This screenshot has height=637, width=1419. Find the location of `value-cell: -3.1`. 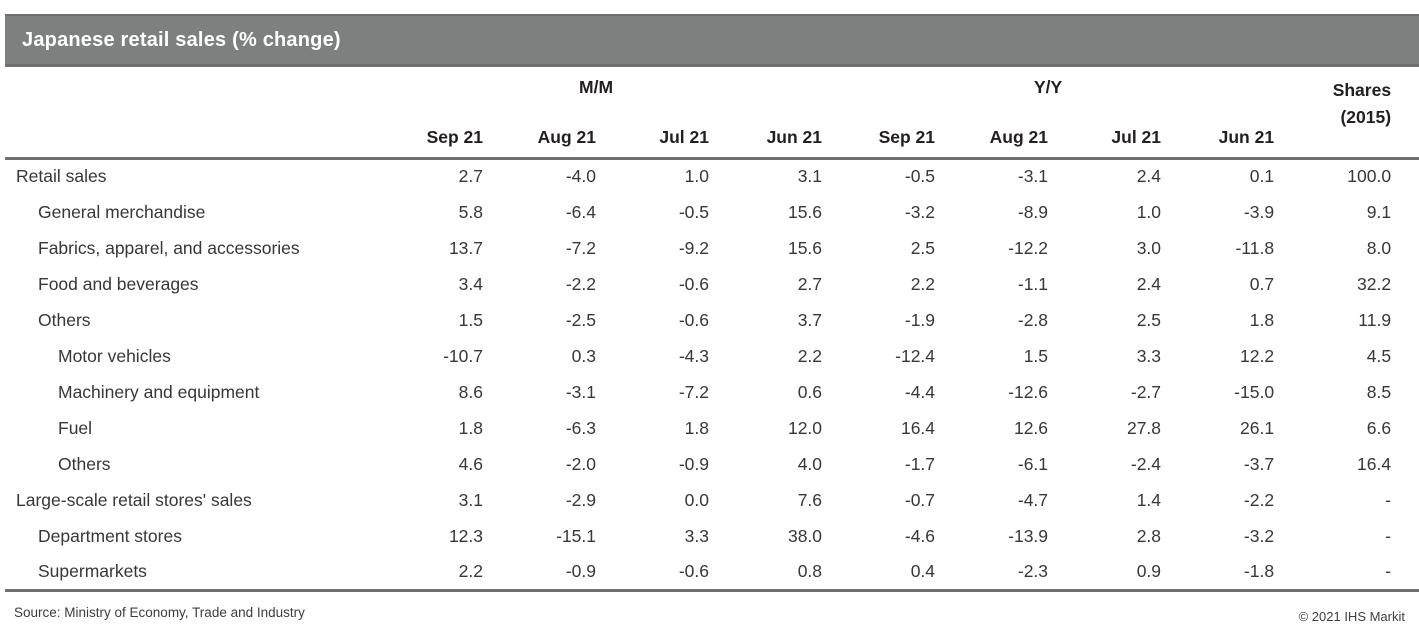

value-cell: -3.1 is located at coordinates (580, 391).